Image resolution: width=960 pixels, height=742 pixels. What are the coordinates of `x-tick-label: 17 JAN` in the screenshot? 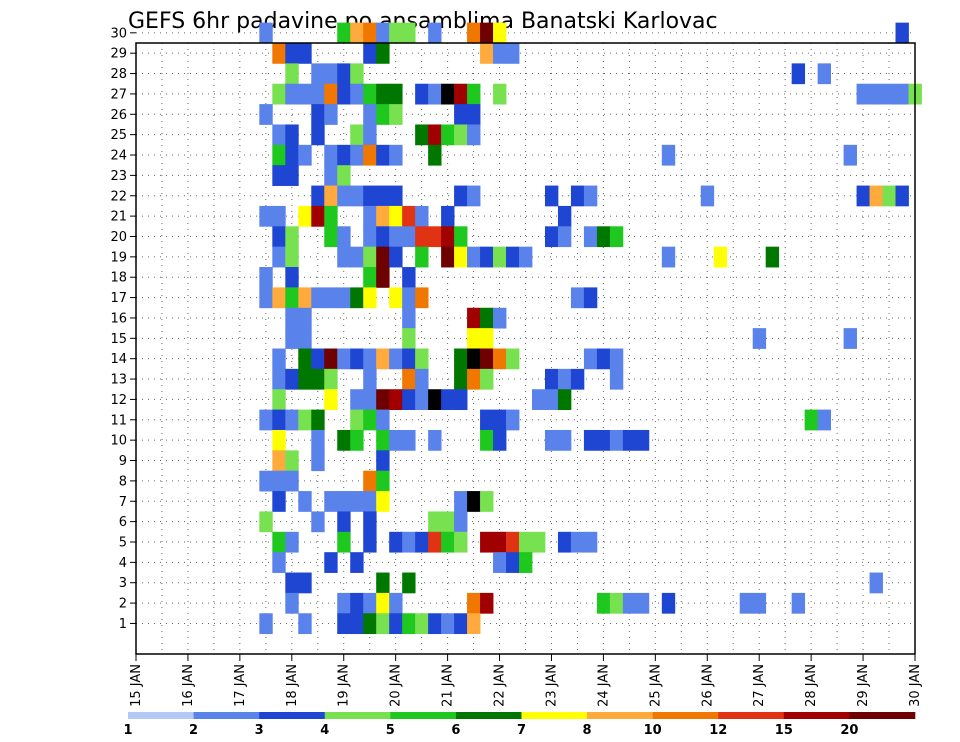 It's located at (240, 685).